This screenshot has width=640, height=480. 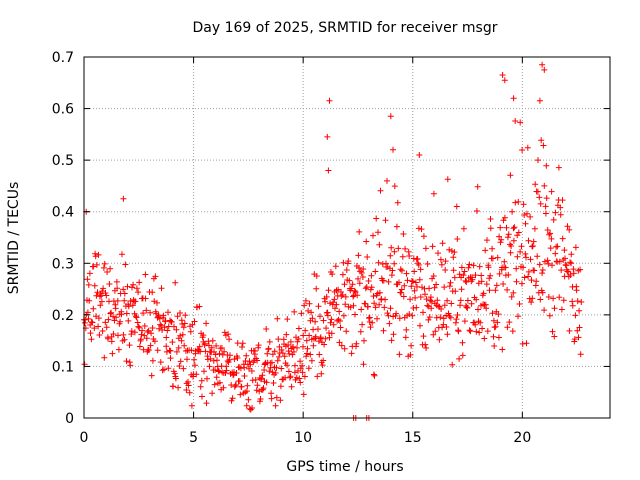 What do you see at coordinates (14, 238) in the screenshot?
I see `y-axis-label: SRMTID / TECUs` at bounding box center [14, 238].